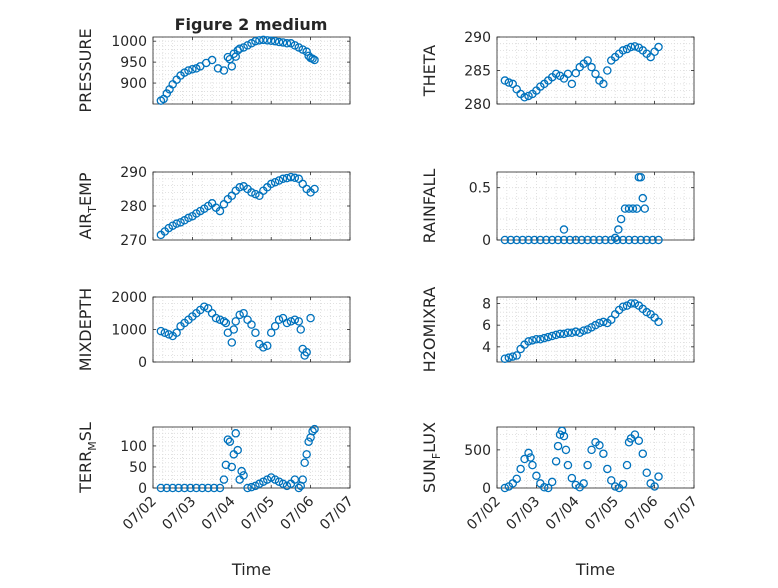  Describe the element at coordinates (133, 447) in the screenshot. I see `y-tick-label: 100` at that location.